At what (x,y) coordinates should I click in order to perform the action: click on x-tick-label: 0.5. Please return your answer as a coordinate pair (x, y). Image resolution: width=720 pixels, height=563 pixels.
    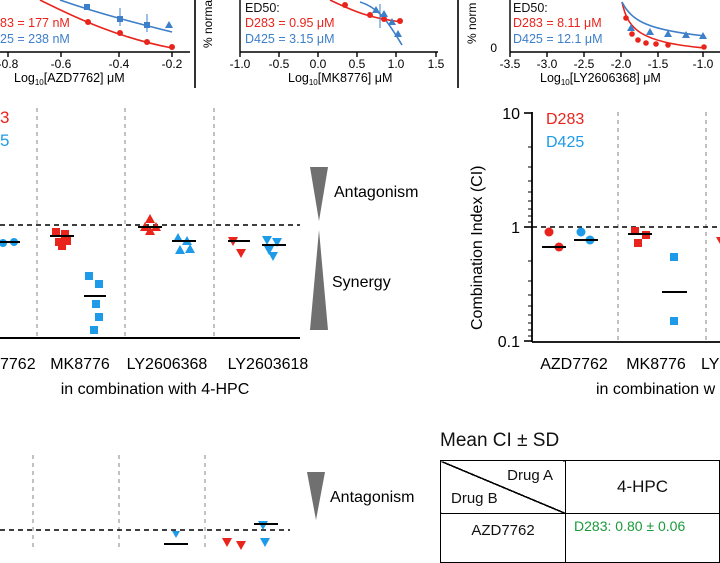
    Looking at the image, I should click on (357, 64).